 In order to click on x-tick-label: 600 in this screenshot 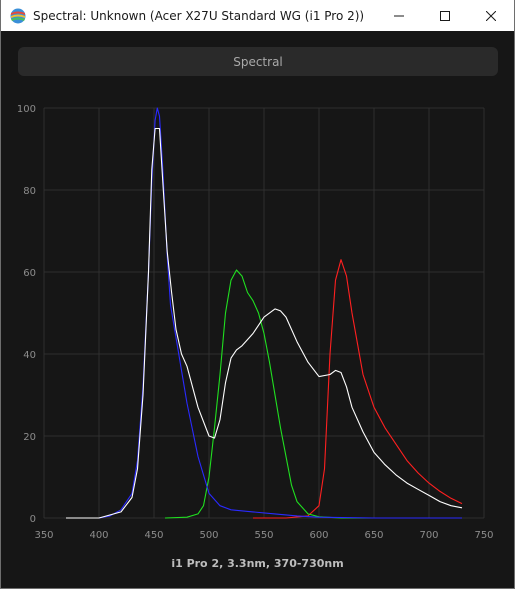, I will do `click(318, 535)`.